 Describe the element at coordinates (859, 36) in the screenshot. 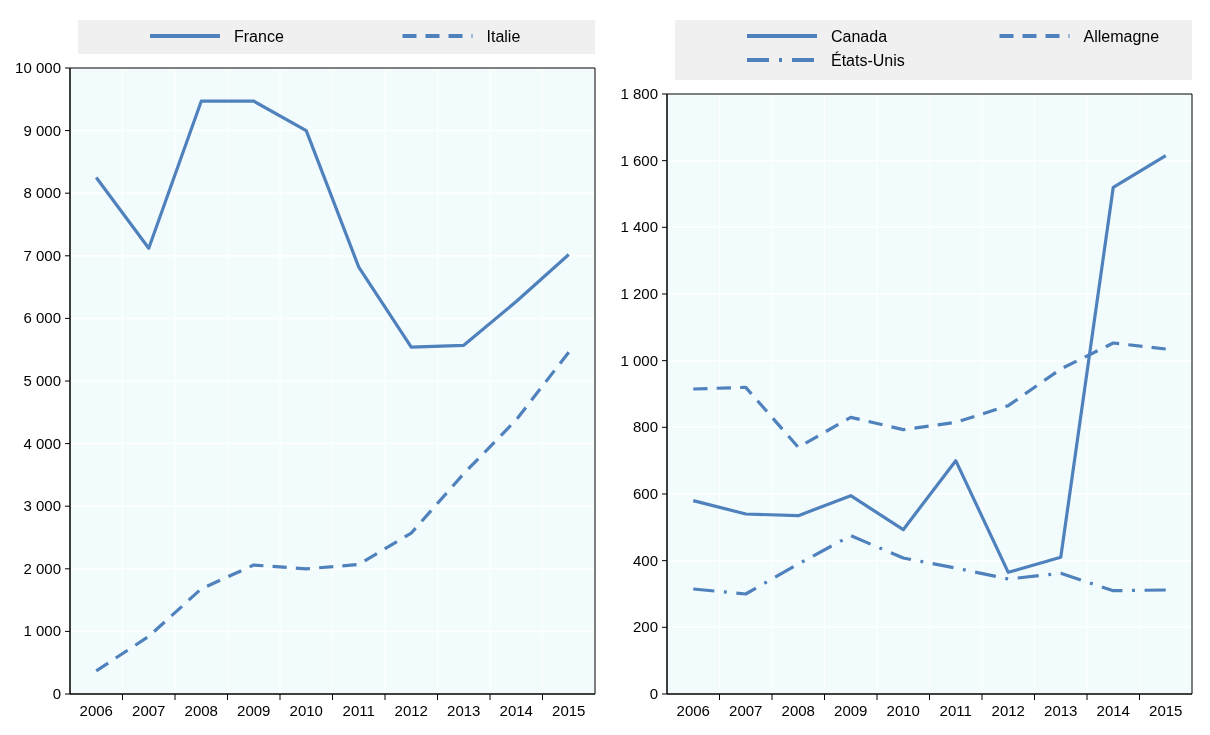

I see `legend-label: Canada` at that location.